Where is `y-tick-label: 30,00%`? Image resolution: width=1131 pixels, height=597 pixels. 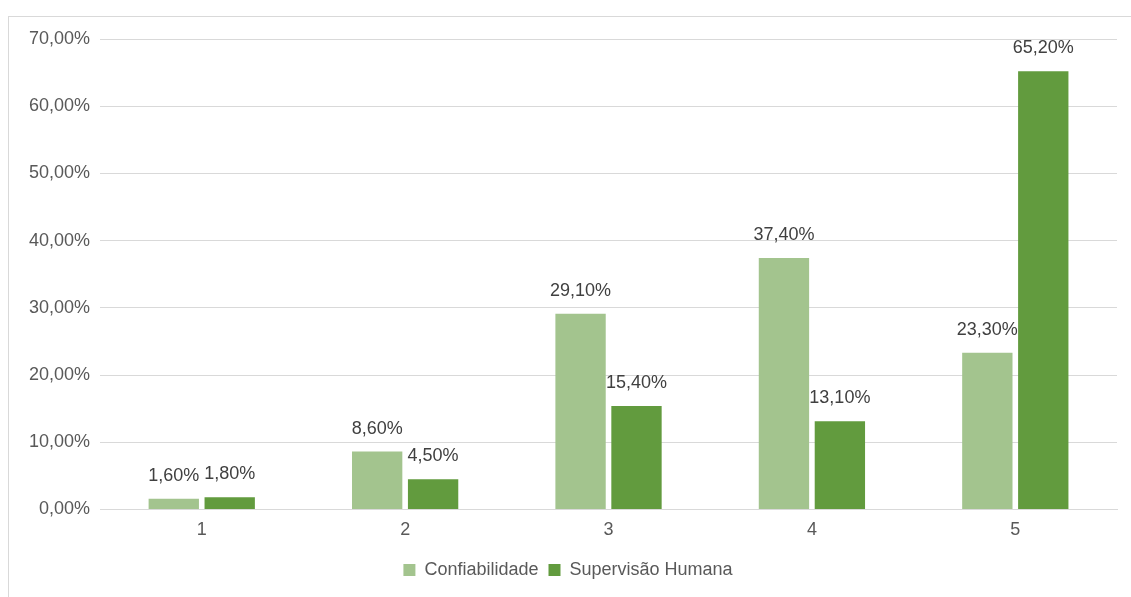
y-tick-label: 30,00% is located at coordinates (59, 306).